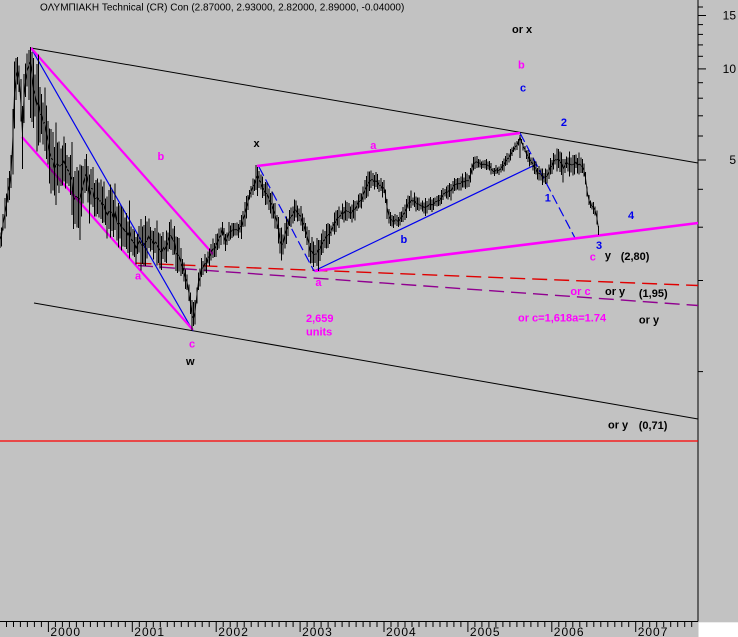 The width and height of the screenshot is (738, 637). What do you see at coordinates (569, 631) in the screenshot?
I see `svg-text: 2006` at bounding box center [569, 631].